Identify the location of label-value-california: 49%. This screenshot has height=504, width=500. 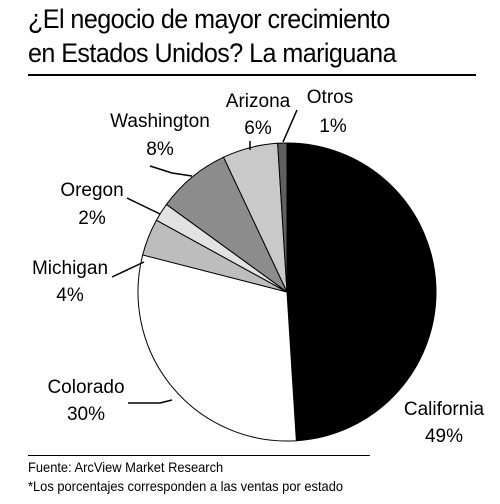
(444, 436).